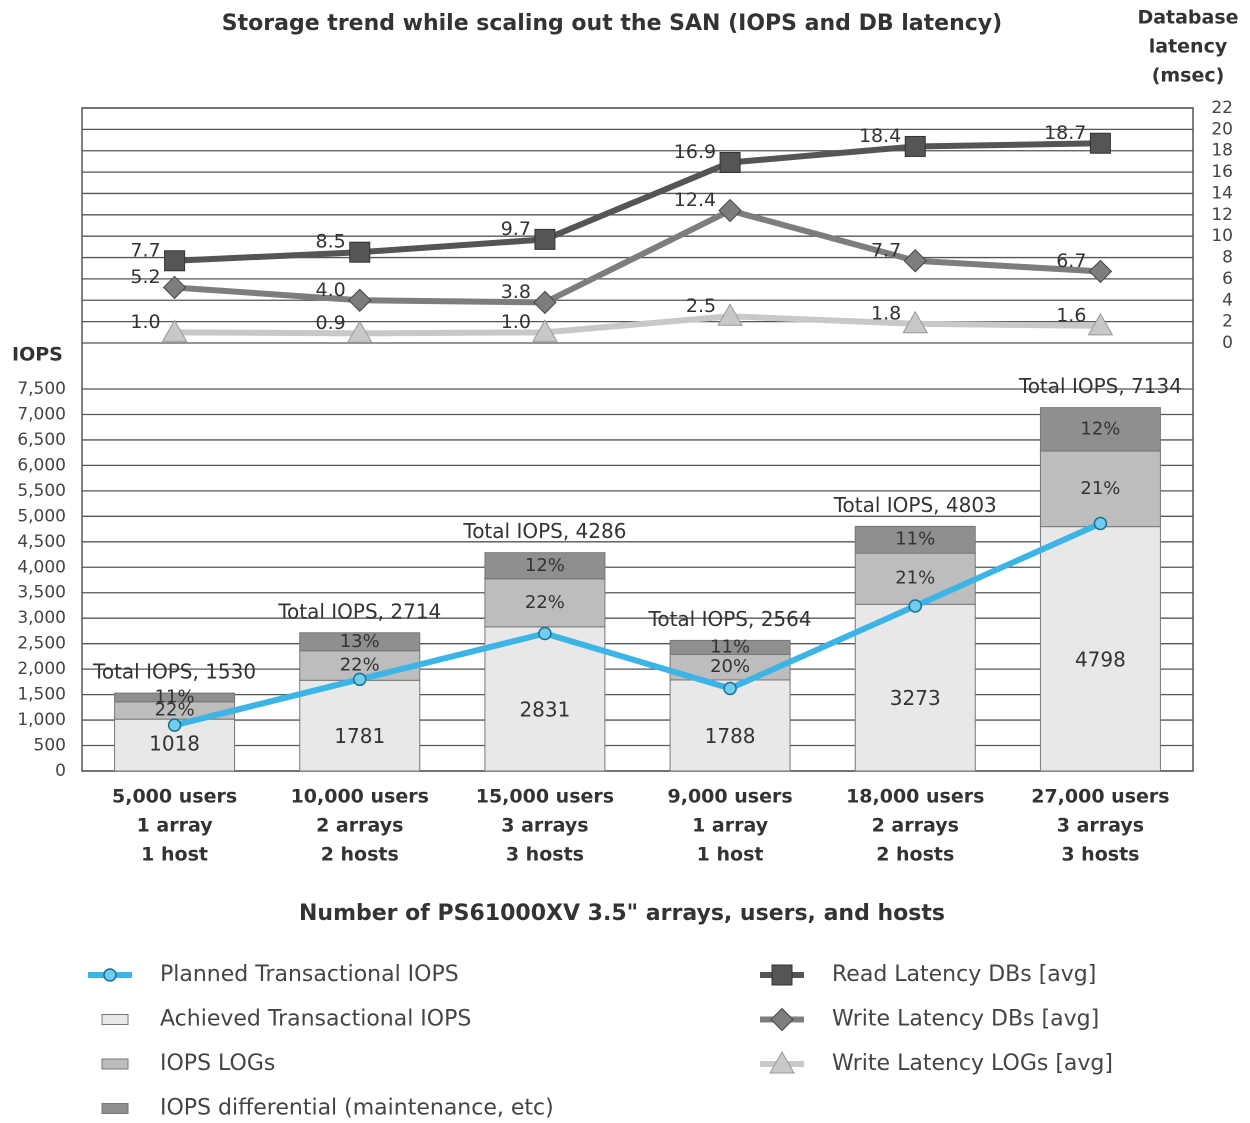 This screenshot has width=1250, height=1123. I want to click on share-label: 13%, so click(360, 641).